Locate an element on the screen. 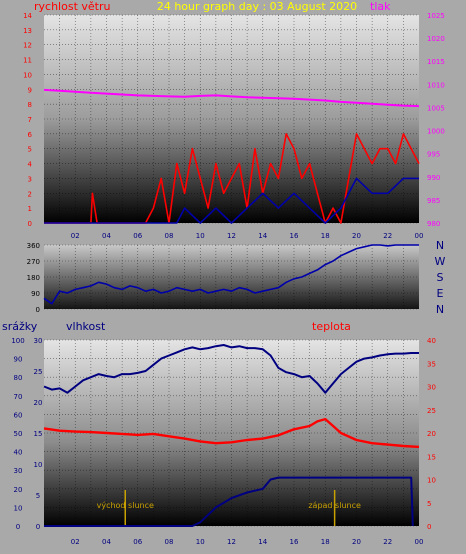 The height and width of the screenshot is (554, 466). rain-line is located at coordinates (229, 501).